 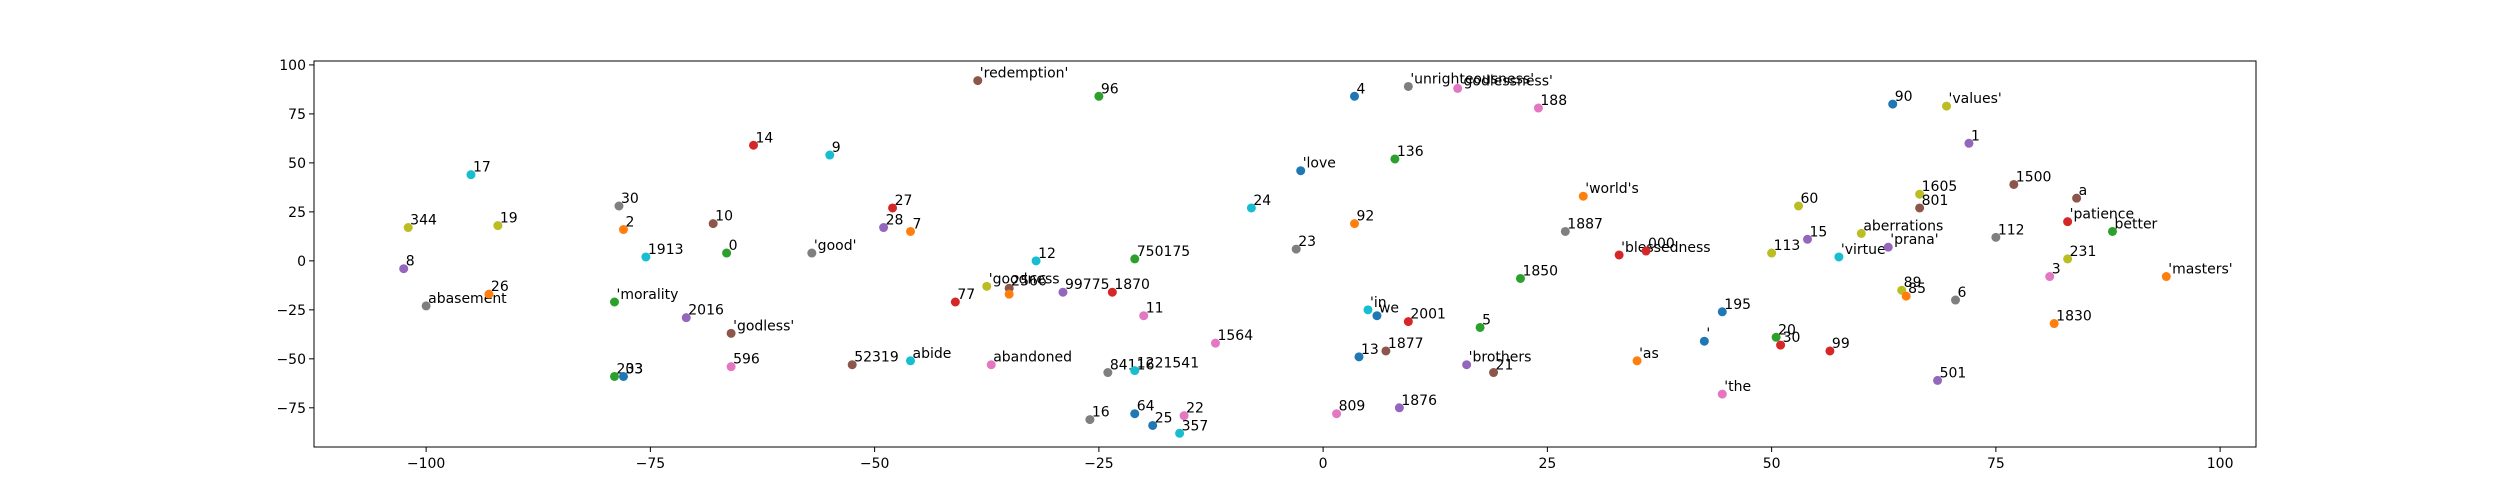 I want to click on x-tick-label: 75, so click(x=1996, y=464).